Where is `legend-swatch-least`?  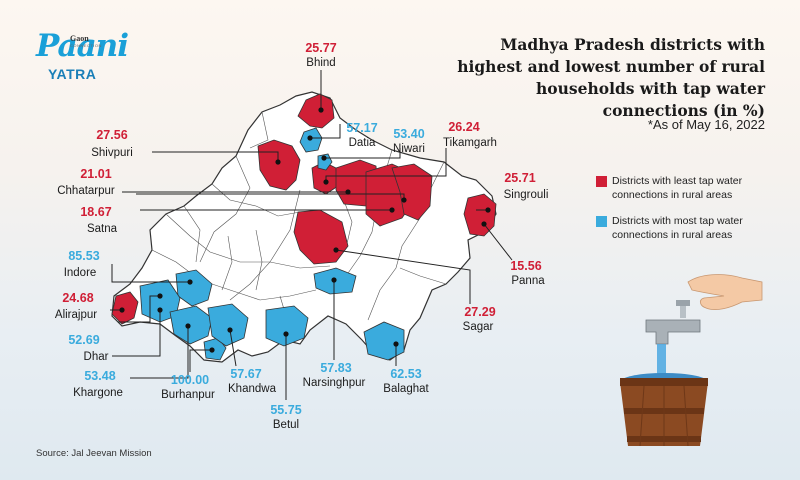
legend-swatch-least is located at coordinates (601, 181).